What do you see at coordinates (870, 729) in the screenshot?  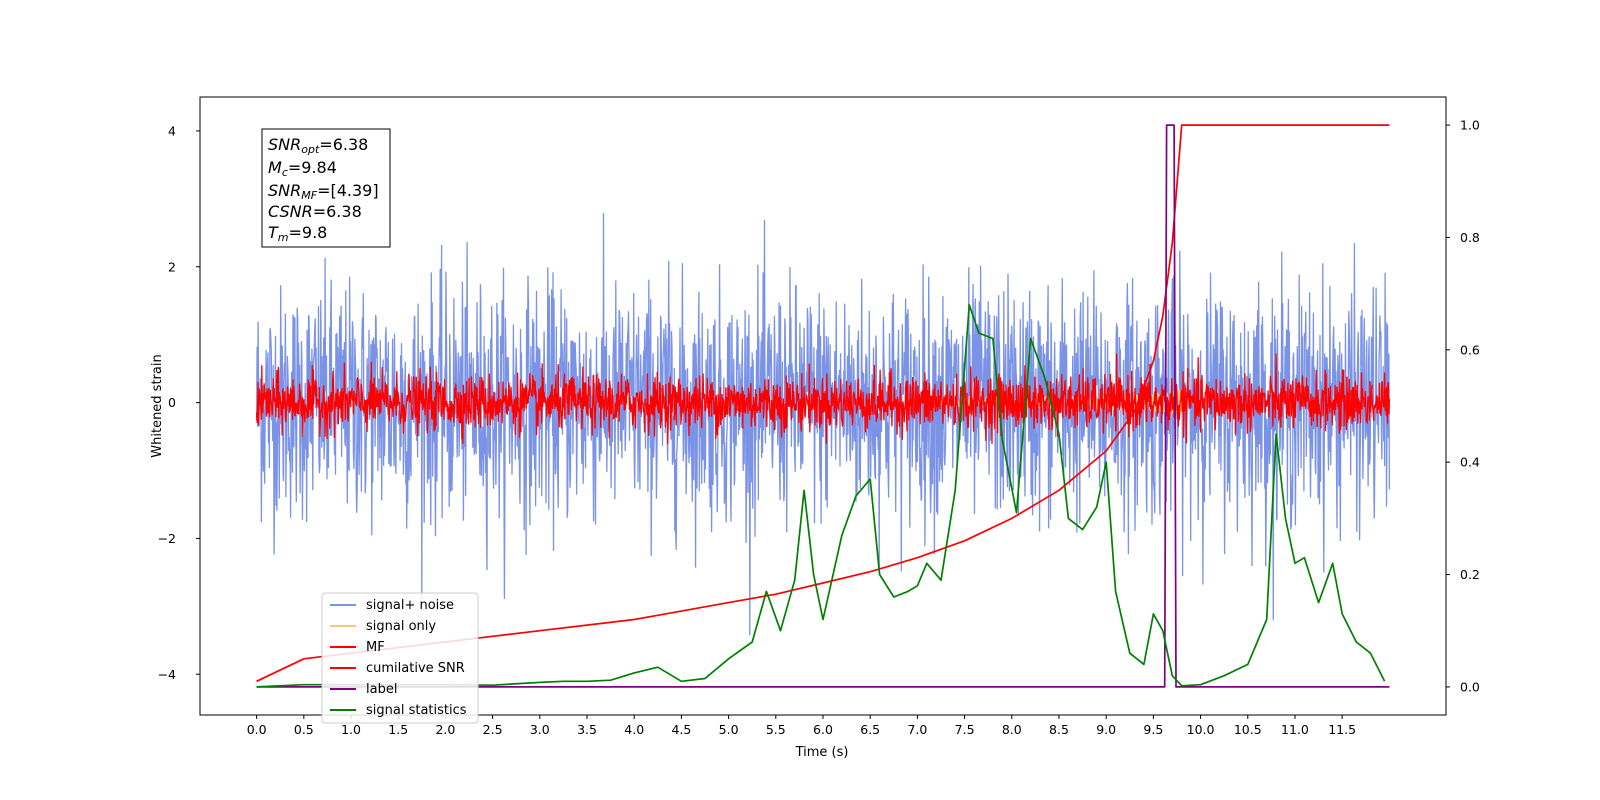 I see `x-tick-label: 6.5` at bounding box center [870, 729].